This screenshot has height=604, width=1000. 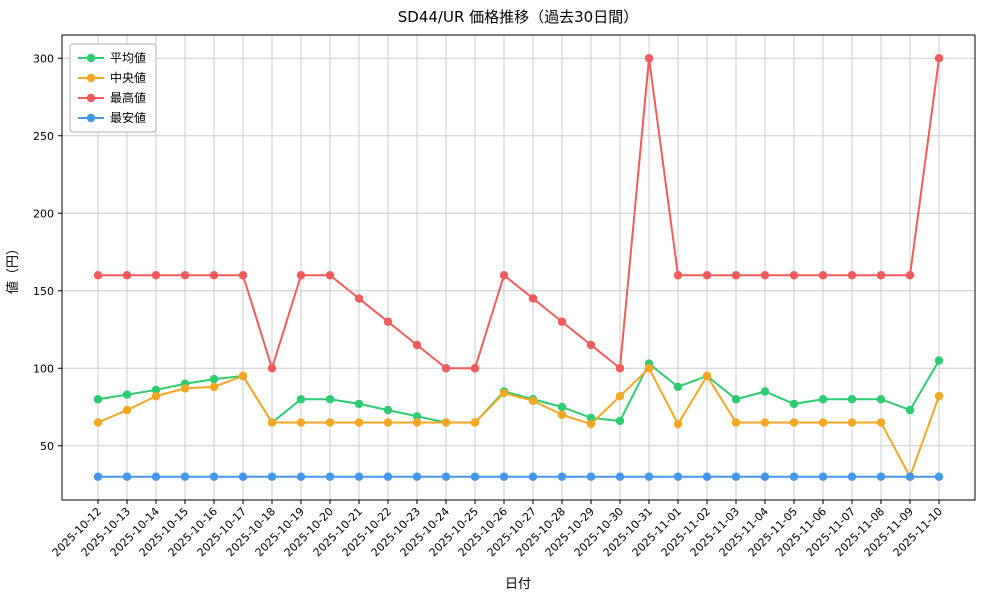 I want to click on y-tick-label: 50, so click(x=47, y=446).